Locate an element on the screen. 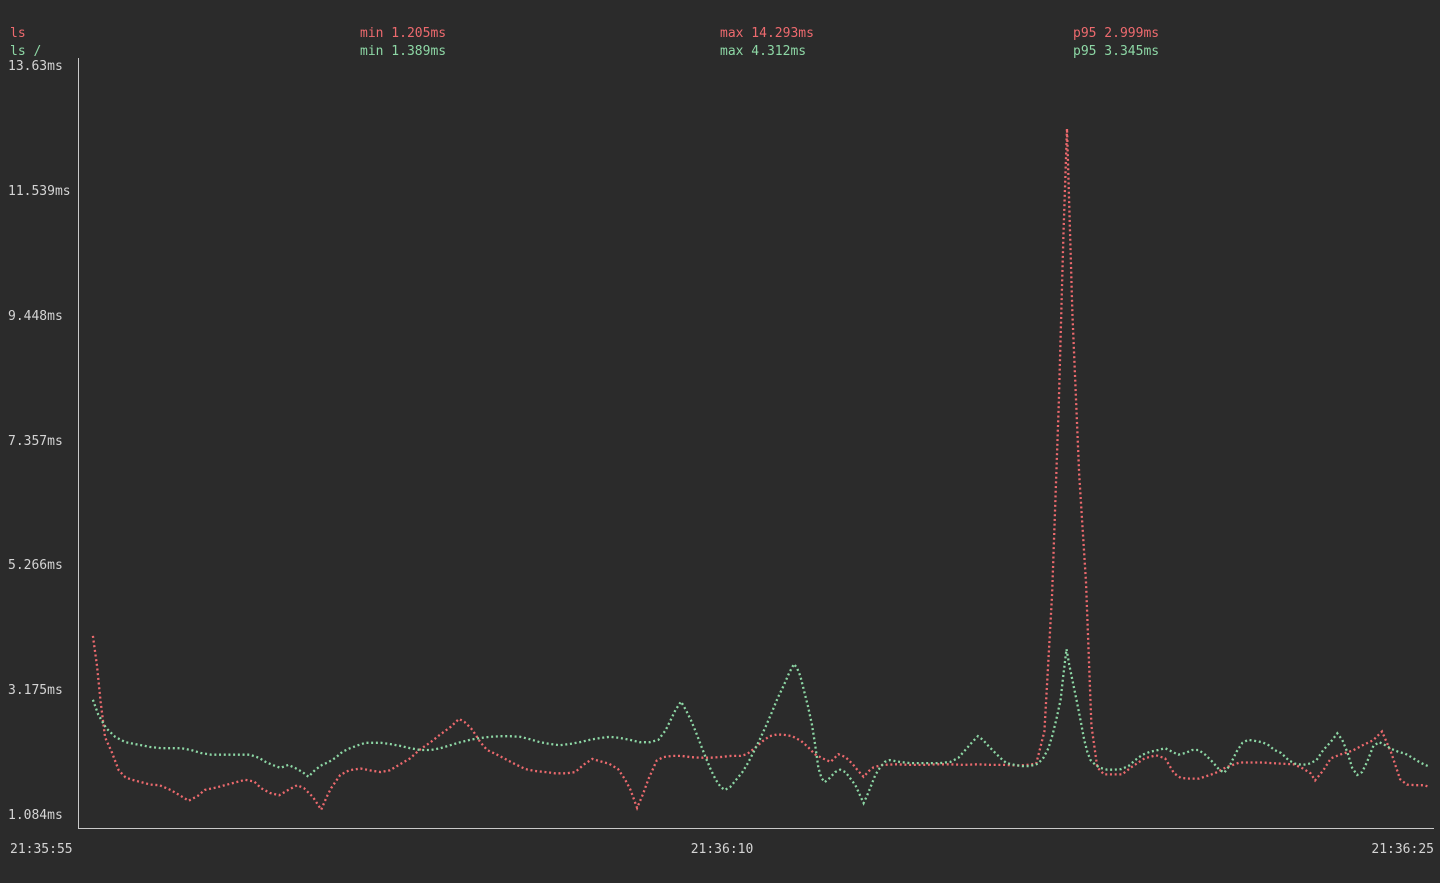 The width and height of the screenshot is (1440, 883). stat-max-green: max 4.312ms is located at coordinates (763, 51).